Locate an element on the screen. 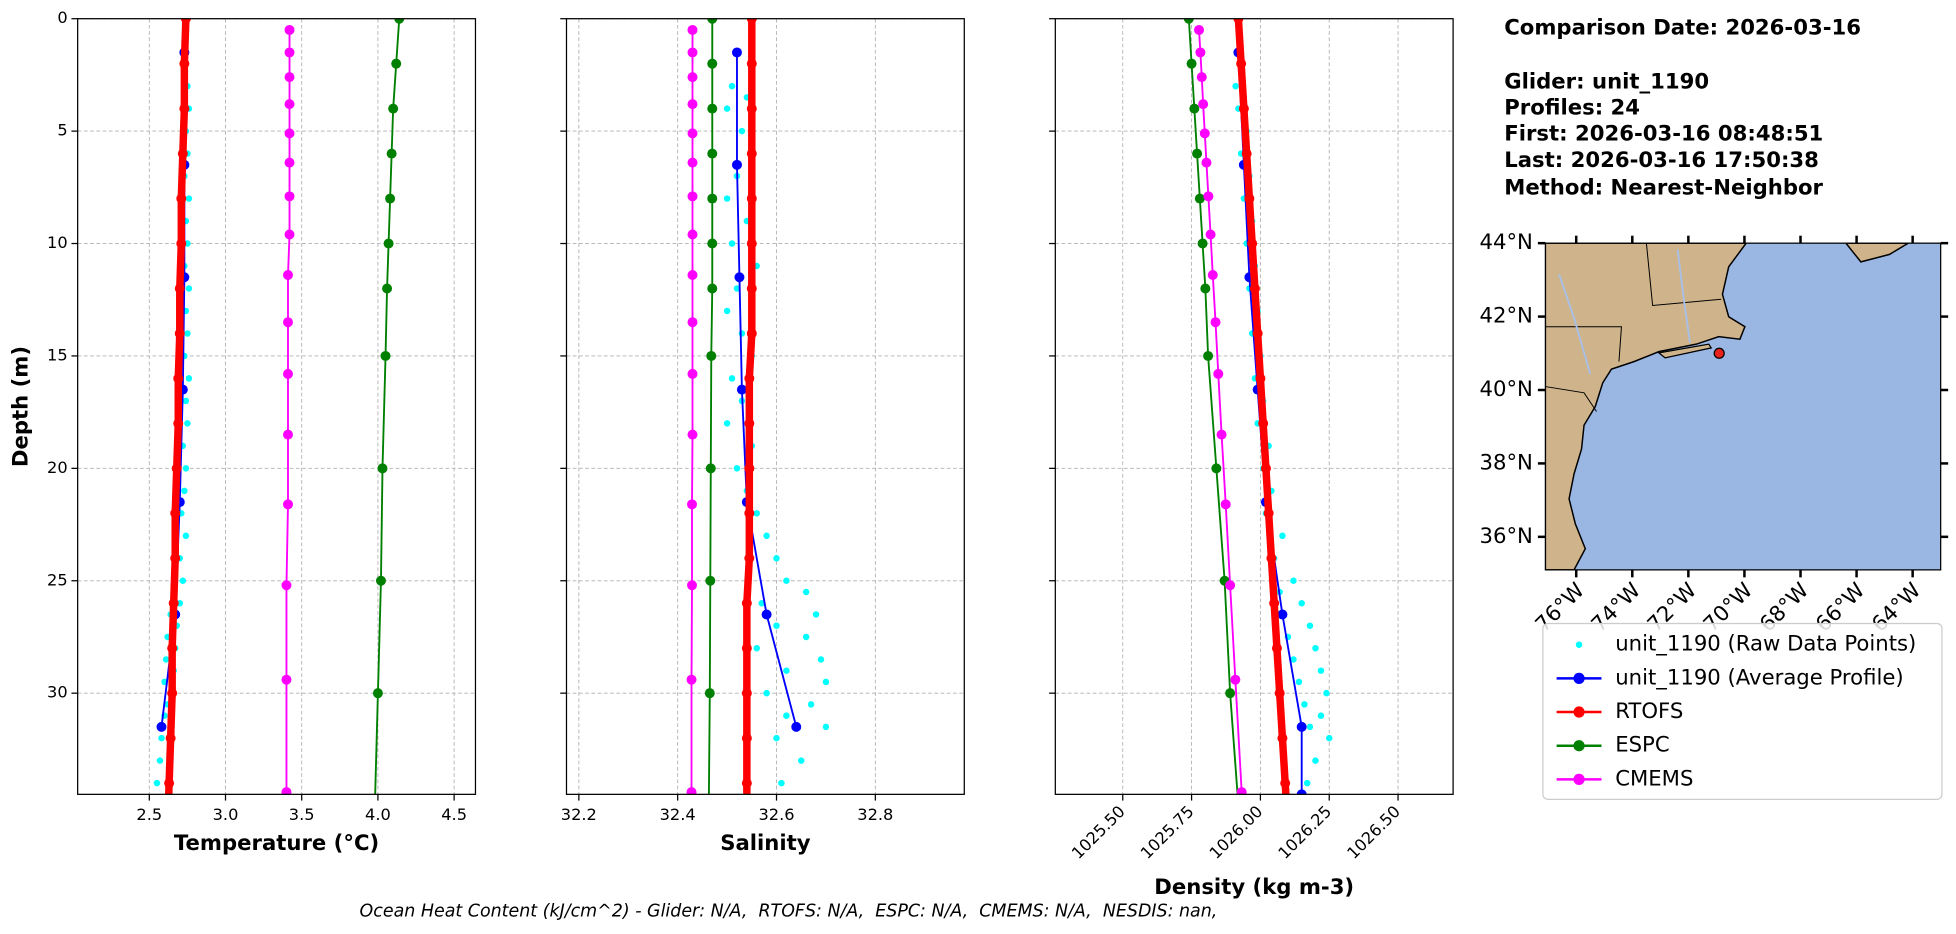 The image size is (1956, 934). x-tick-label: 1026.50 is located at coordinates (1373, 832).